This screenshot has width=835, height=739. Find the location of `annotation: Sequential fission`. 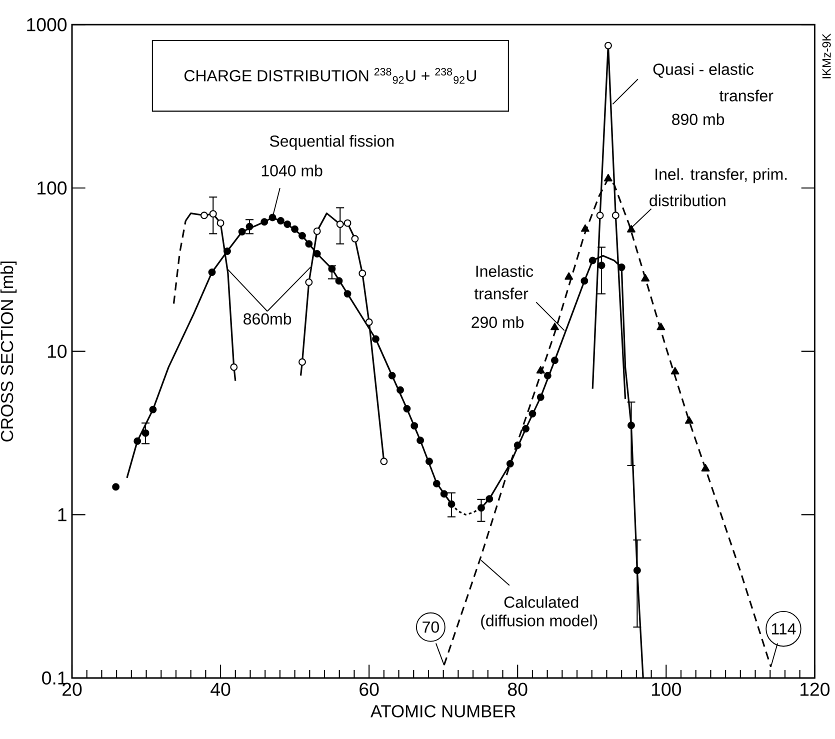

annotation: Sequential fission is located at coordinates (332, 142).